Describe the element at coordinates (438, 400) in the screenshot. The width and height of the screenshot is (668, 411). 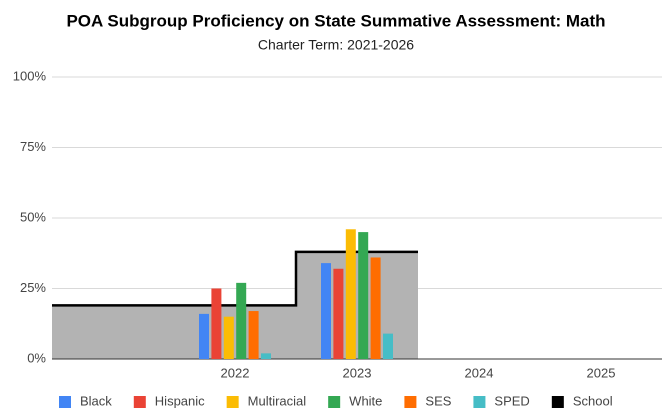
I see `legend-label: SES` at that location.